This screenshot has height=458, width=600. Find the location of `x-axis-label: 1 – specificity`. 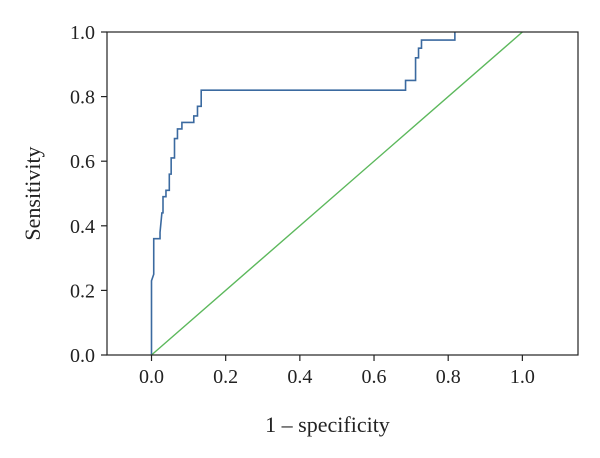

x-axis-label: 1 – specificity is located at coordinates (327, 424).